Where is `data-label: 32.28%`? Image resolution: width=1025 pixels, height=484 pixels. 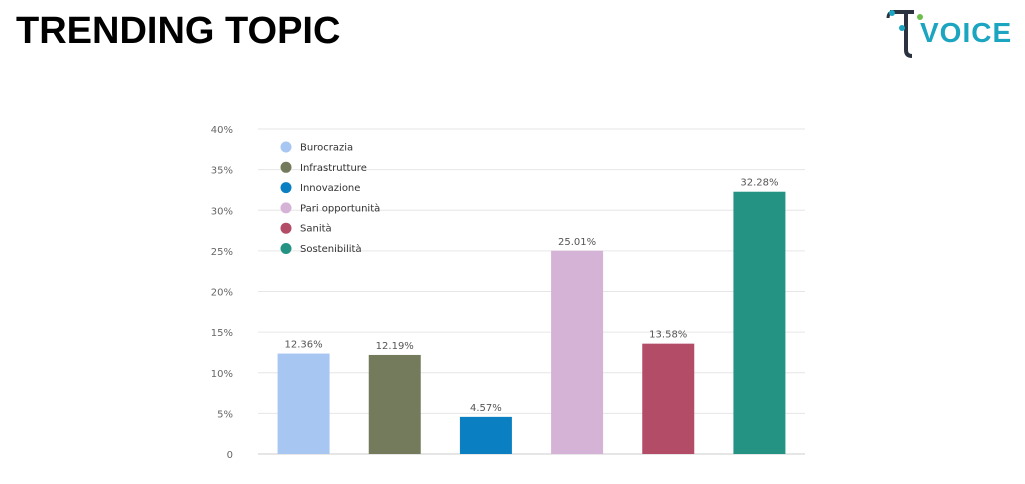 data-label: 32.28% is located at coordinates (759, 183).